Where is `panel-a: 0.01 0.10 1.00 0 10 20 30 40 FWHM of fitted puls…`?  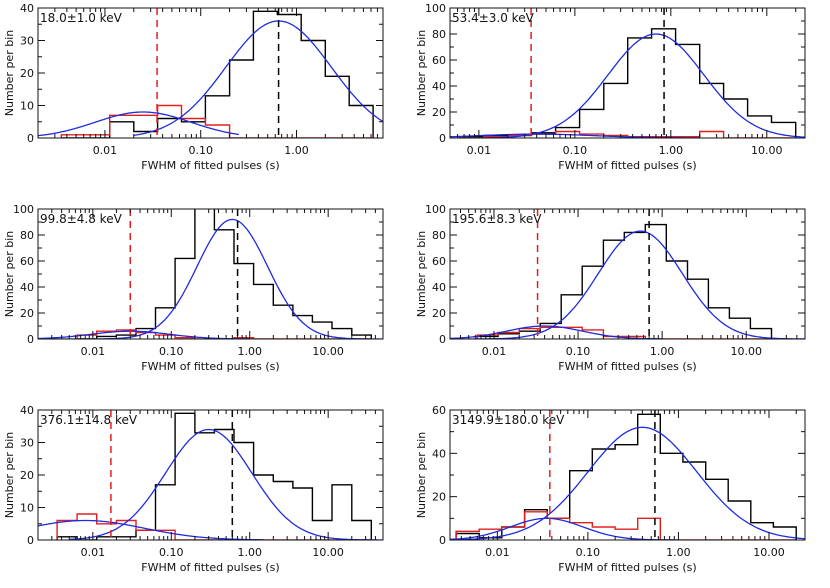
panel-a: 0.01 0.10 1.00 0 10 20 30 40 FWHM of fitted puls… is located at coordinates (193, 87).